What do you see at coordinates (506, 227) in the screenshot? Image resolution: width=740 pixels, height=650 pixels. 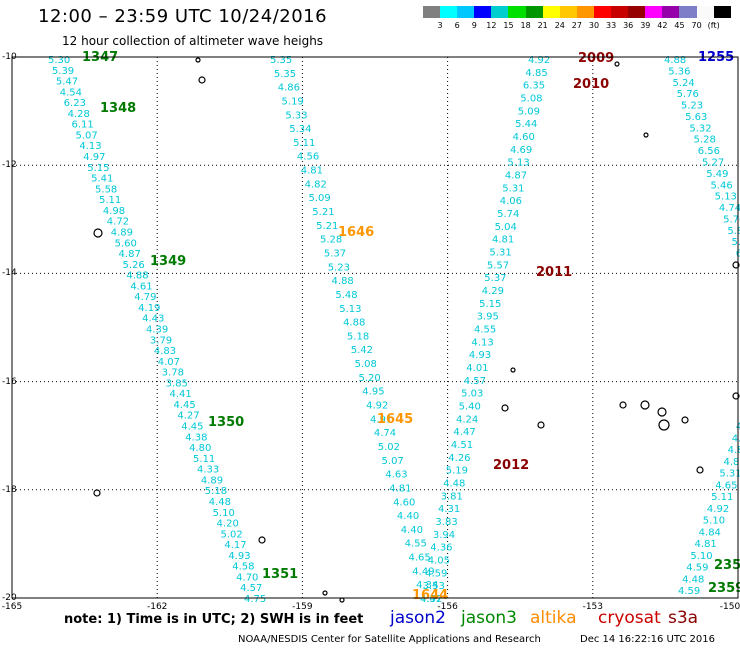 I see `swh-value: 5.04` at bounding box center [506, 227].